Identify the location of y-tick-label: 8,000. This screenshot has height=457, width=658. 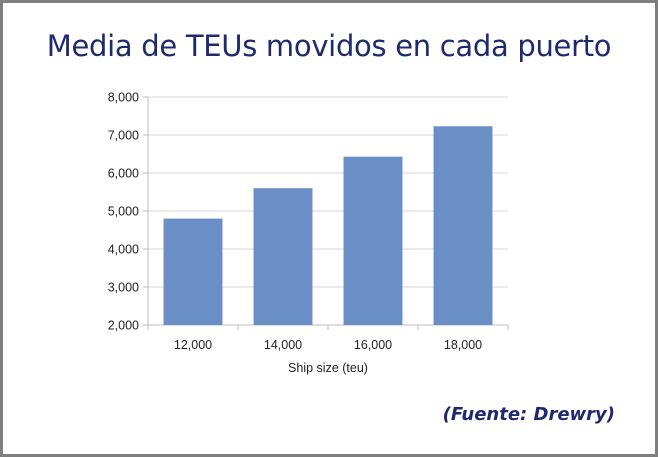
(123, 98).